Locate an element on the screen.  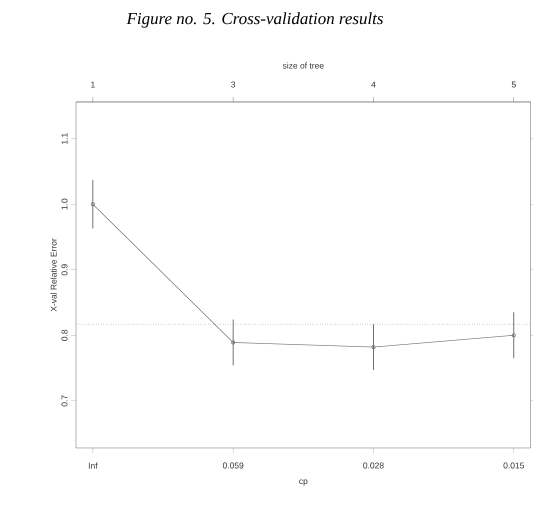
y-tick-label: 0.8 is located at coordinates (65, 335).